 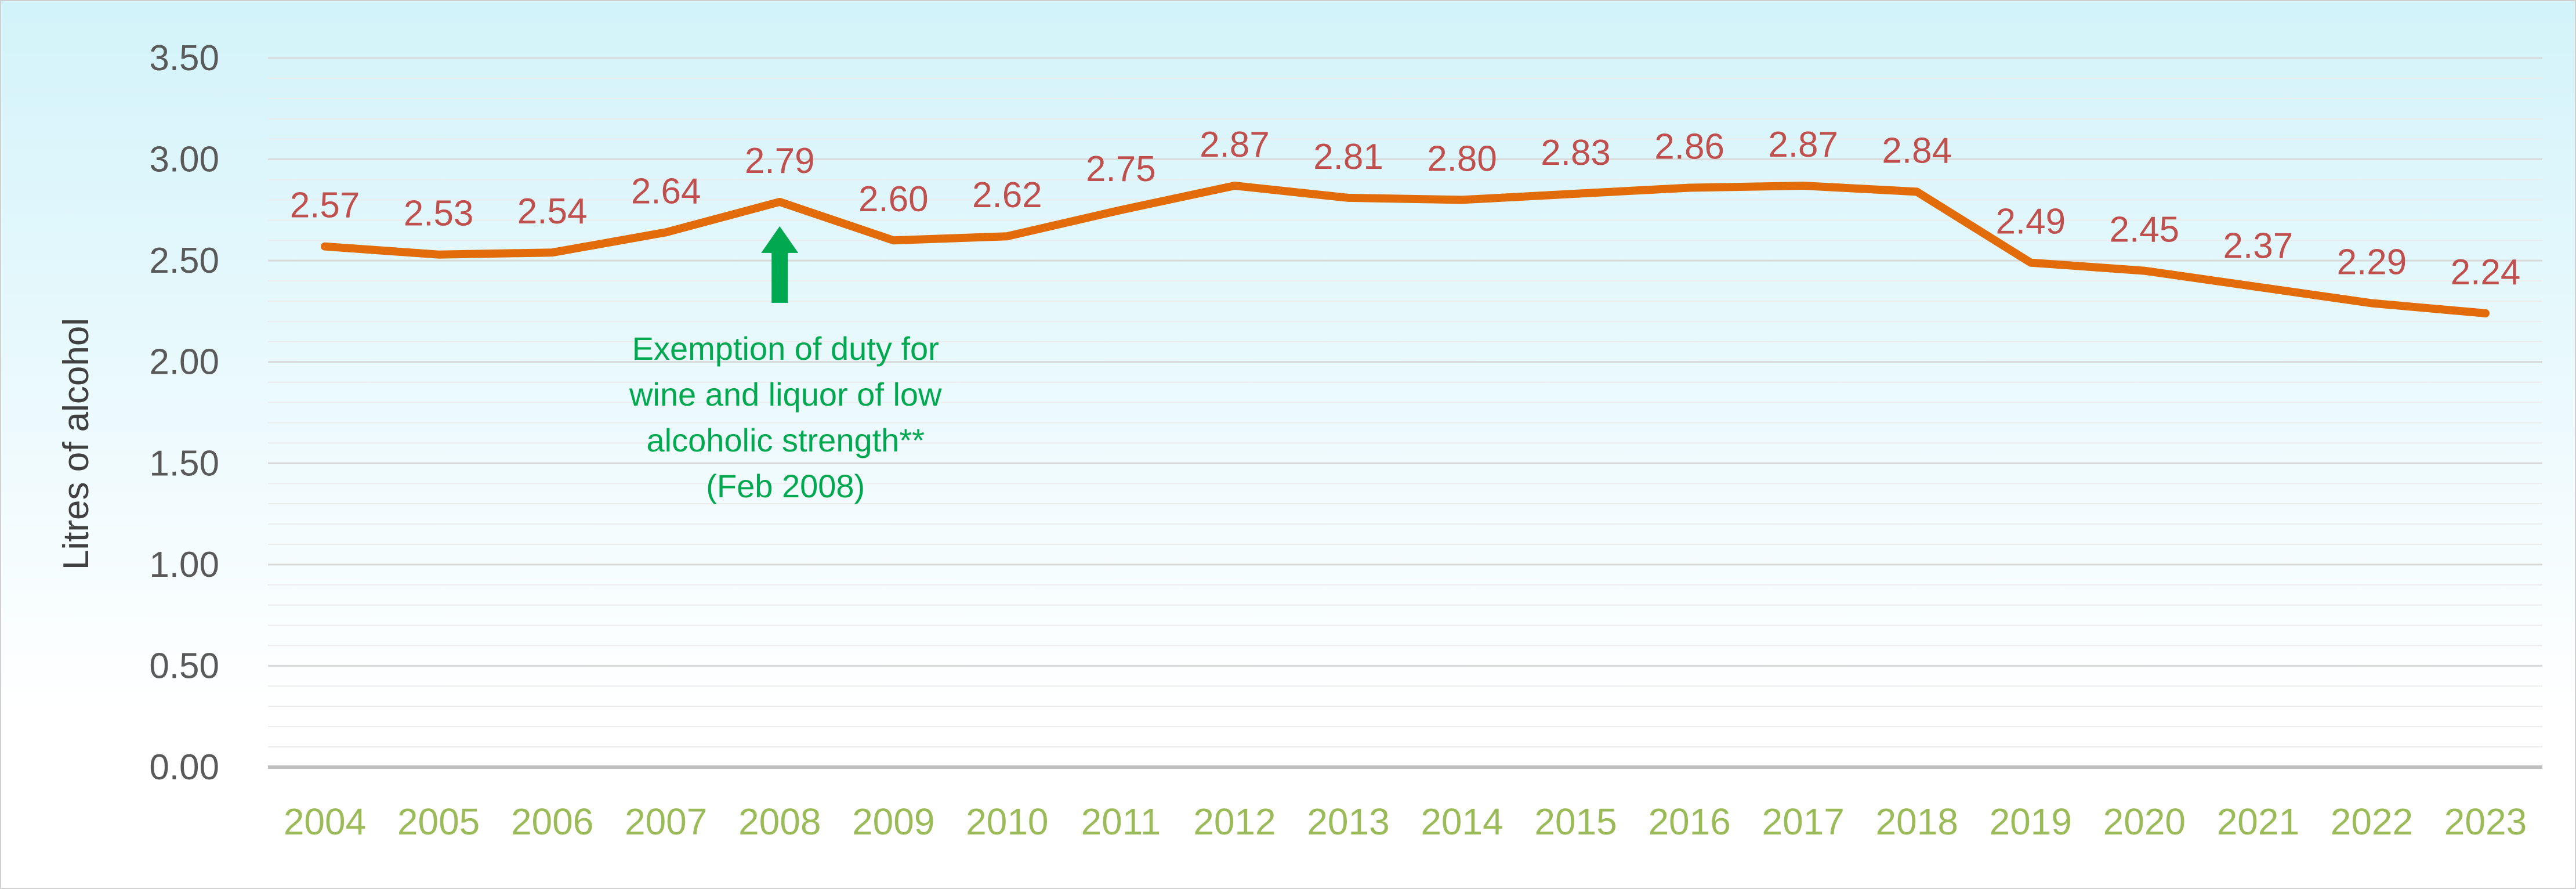 What do you see at coordinates (666, 191) in the screenshot?
I see `data-label: 2.64` at bounding box center [666, 191].